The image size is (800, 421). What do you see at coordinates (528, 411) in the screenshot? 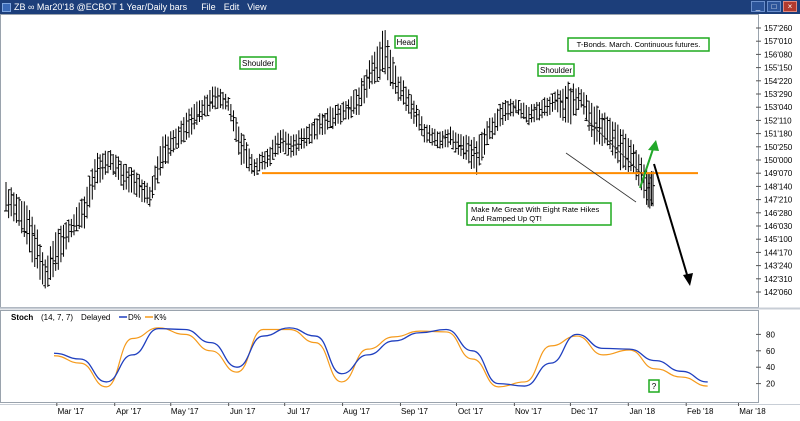
I see `time-axis-label: Nov '17` at bounding box center [528, 411].